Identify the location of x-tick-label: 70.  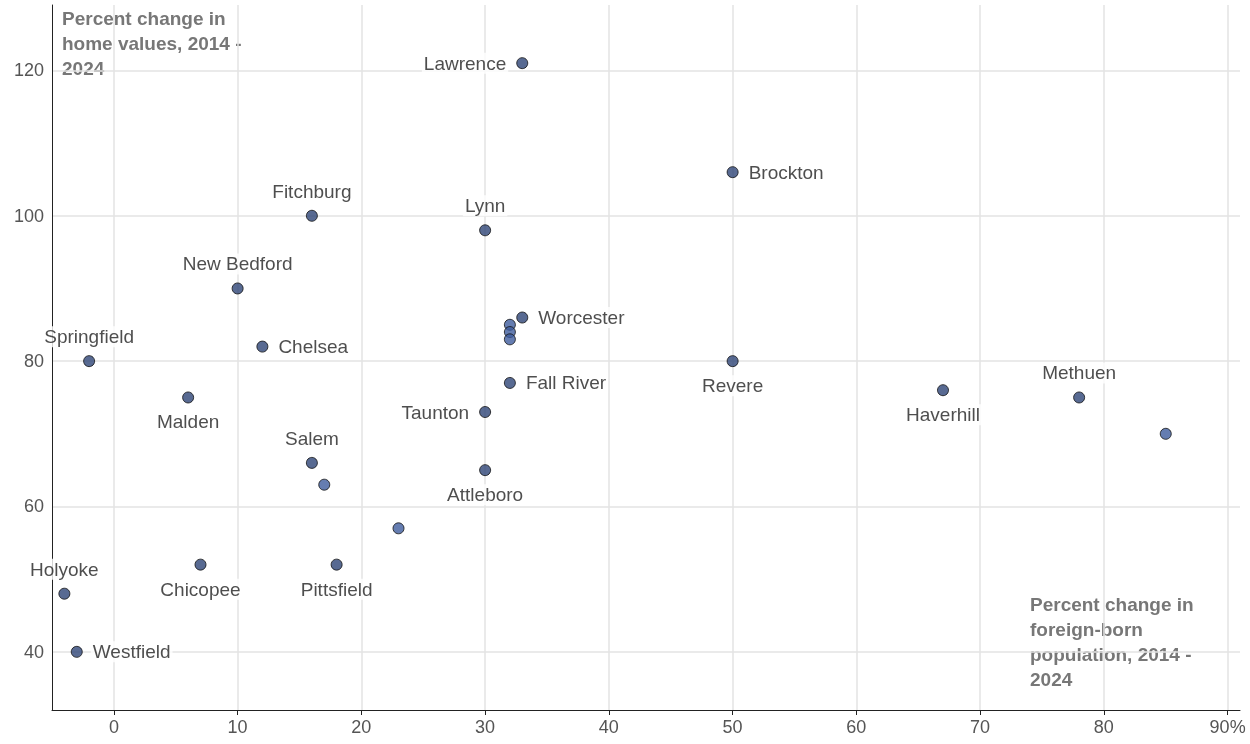
(980, 727).